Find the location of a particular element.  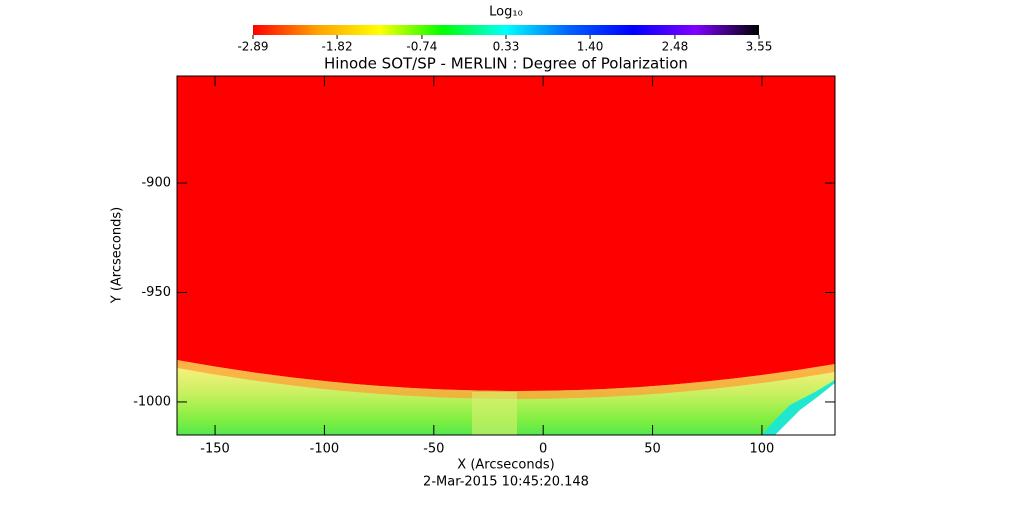

colorbar-tick-label: 0.33 is located at coordinates (506, 47).